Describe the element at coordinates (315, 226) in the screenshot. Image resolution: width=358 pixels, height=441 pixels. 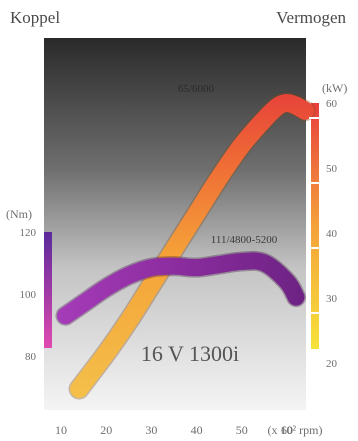
I see `power-axis-color-bar` at that location.